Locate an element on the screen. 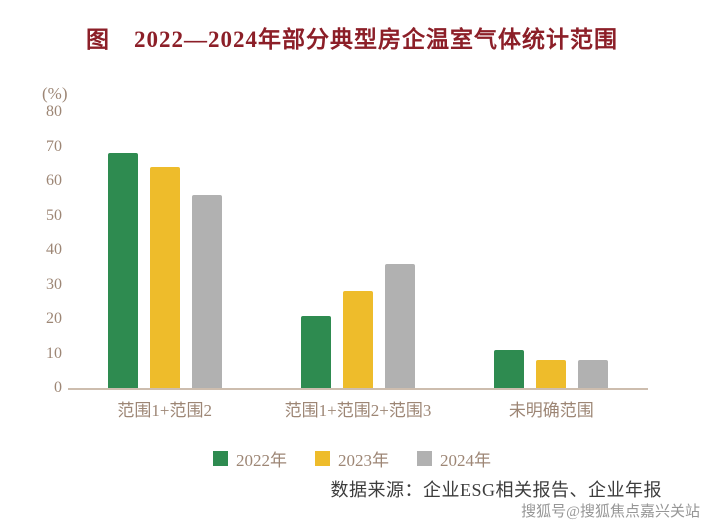 The image size is (704, 525). y-tick-label: 30 is located at coordinates (54, 284).